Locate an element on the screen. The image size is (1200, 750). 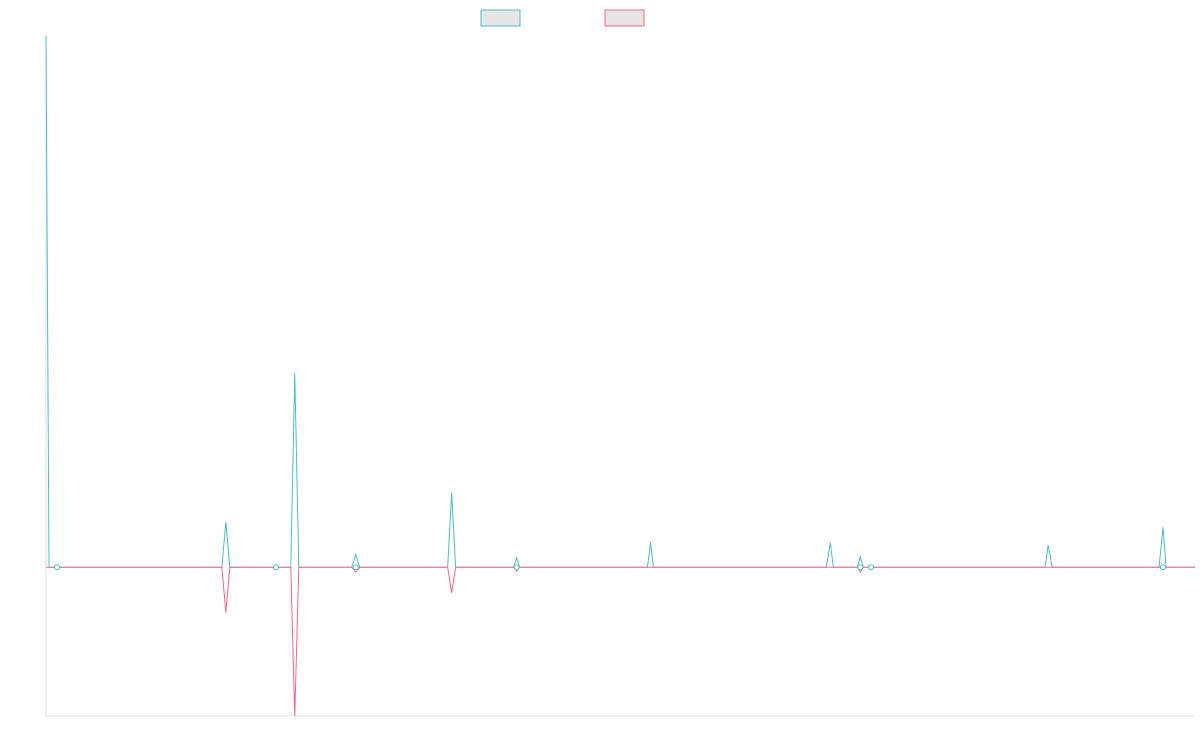
legend is located at coordinates (562, 18).